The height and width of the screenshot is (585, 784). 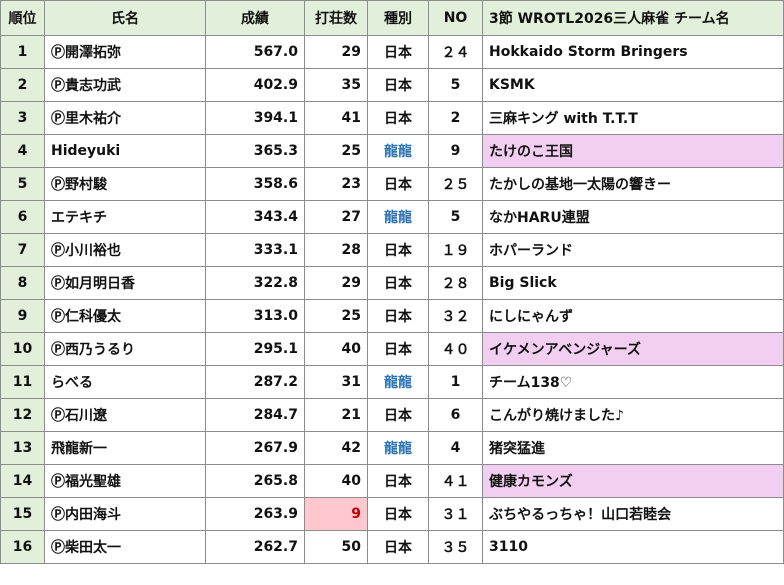 What do you see at coordinates (22, 382) in the screenshot?
I see `rank-cell: 11` at bounding box center [22, 382].